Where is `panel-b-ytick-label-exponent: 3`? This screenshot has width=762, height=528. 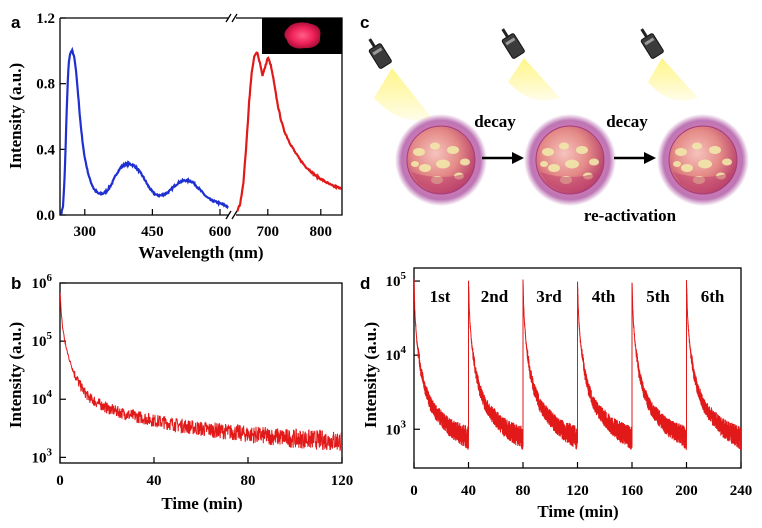
panel-b-ytick-label-exponent: 3 is located at coordinates (50, 452).